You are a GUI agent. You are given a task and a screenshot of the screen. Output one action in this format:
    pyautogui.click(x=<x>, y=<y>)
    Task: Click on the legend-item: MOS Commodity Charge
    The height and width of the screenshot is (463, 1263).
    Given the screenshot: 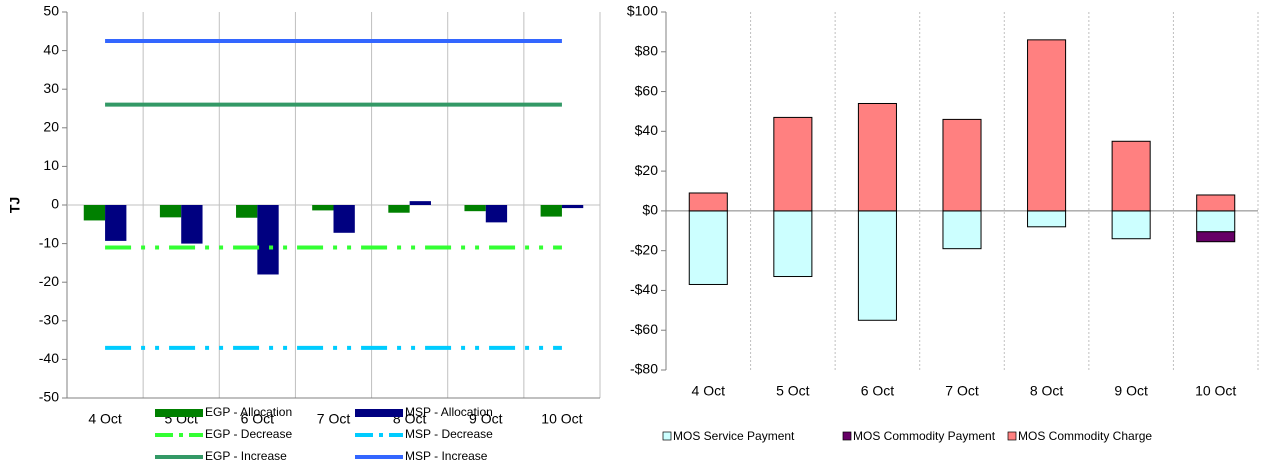 What is the action you would take?
    pyautogui.click(x=1079, y=436)
    